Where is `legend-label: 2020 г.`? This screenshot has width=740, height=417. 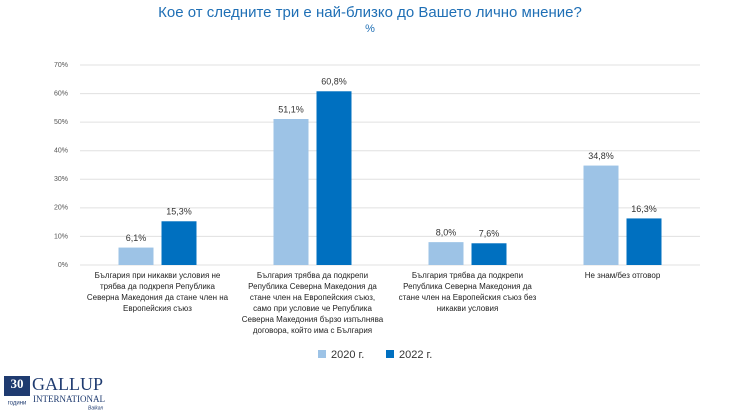 legend-label: 2020 г. is located at coordinates (347, 355).